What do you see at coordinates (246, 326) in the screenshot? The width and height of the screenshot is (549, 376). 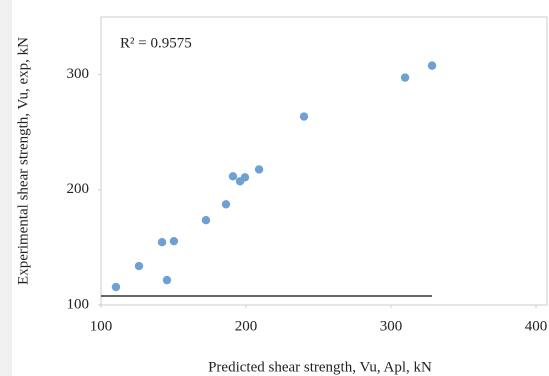 I see `x-tick-label: 200` at bounding box center [246, 326].